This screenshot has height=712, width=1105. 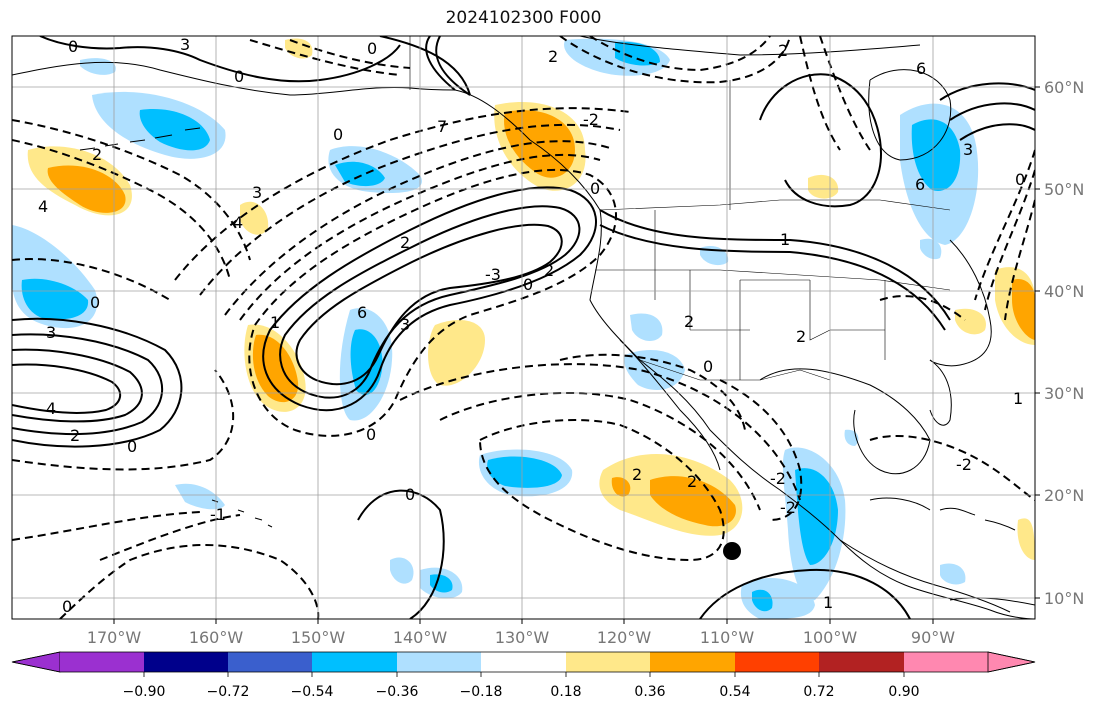 What do you see at coordinates (727, 637) in the screenshot?
I see `lon-label: 110°W` at bounding box center [727, 637].